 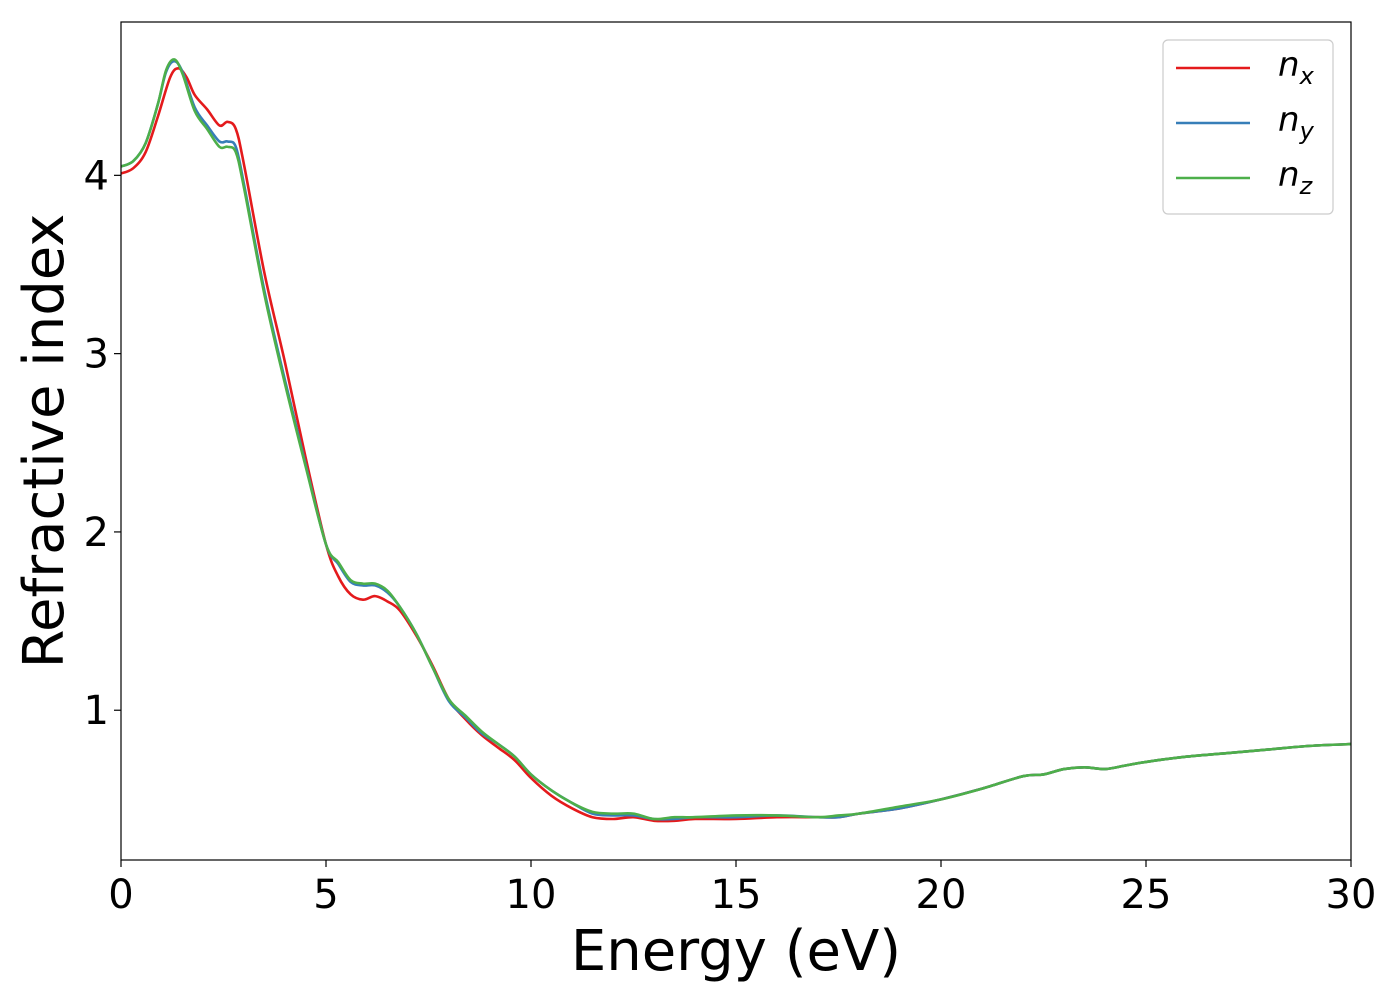 I want to click on legend-label-z: nz, so click(x=1296, y=177).